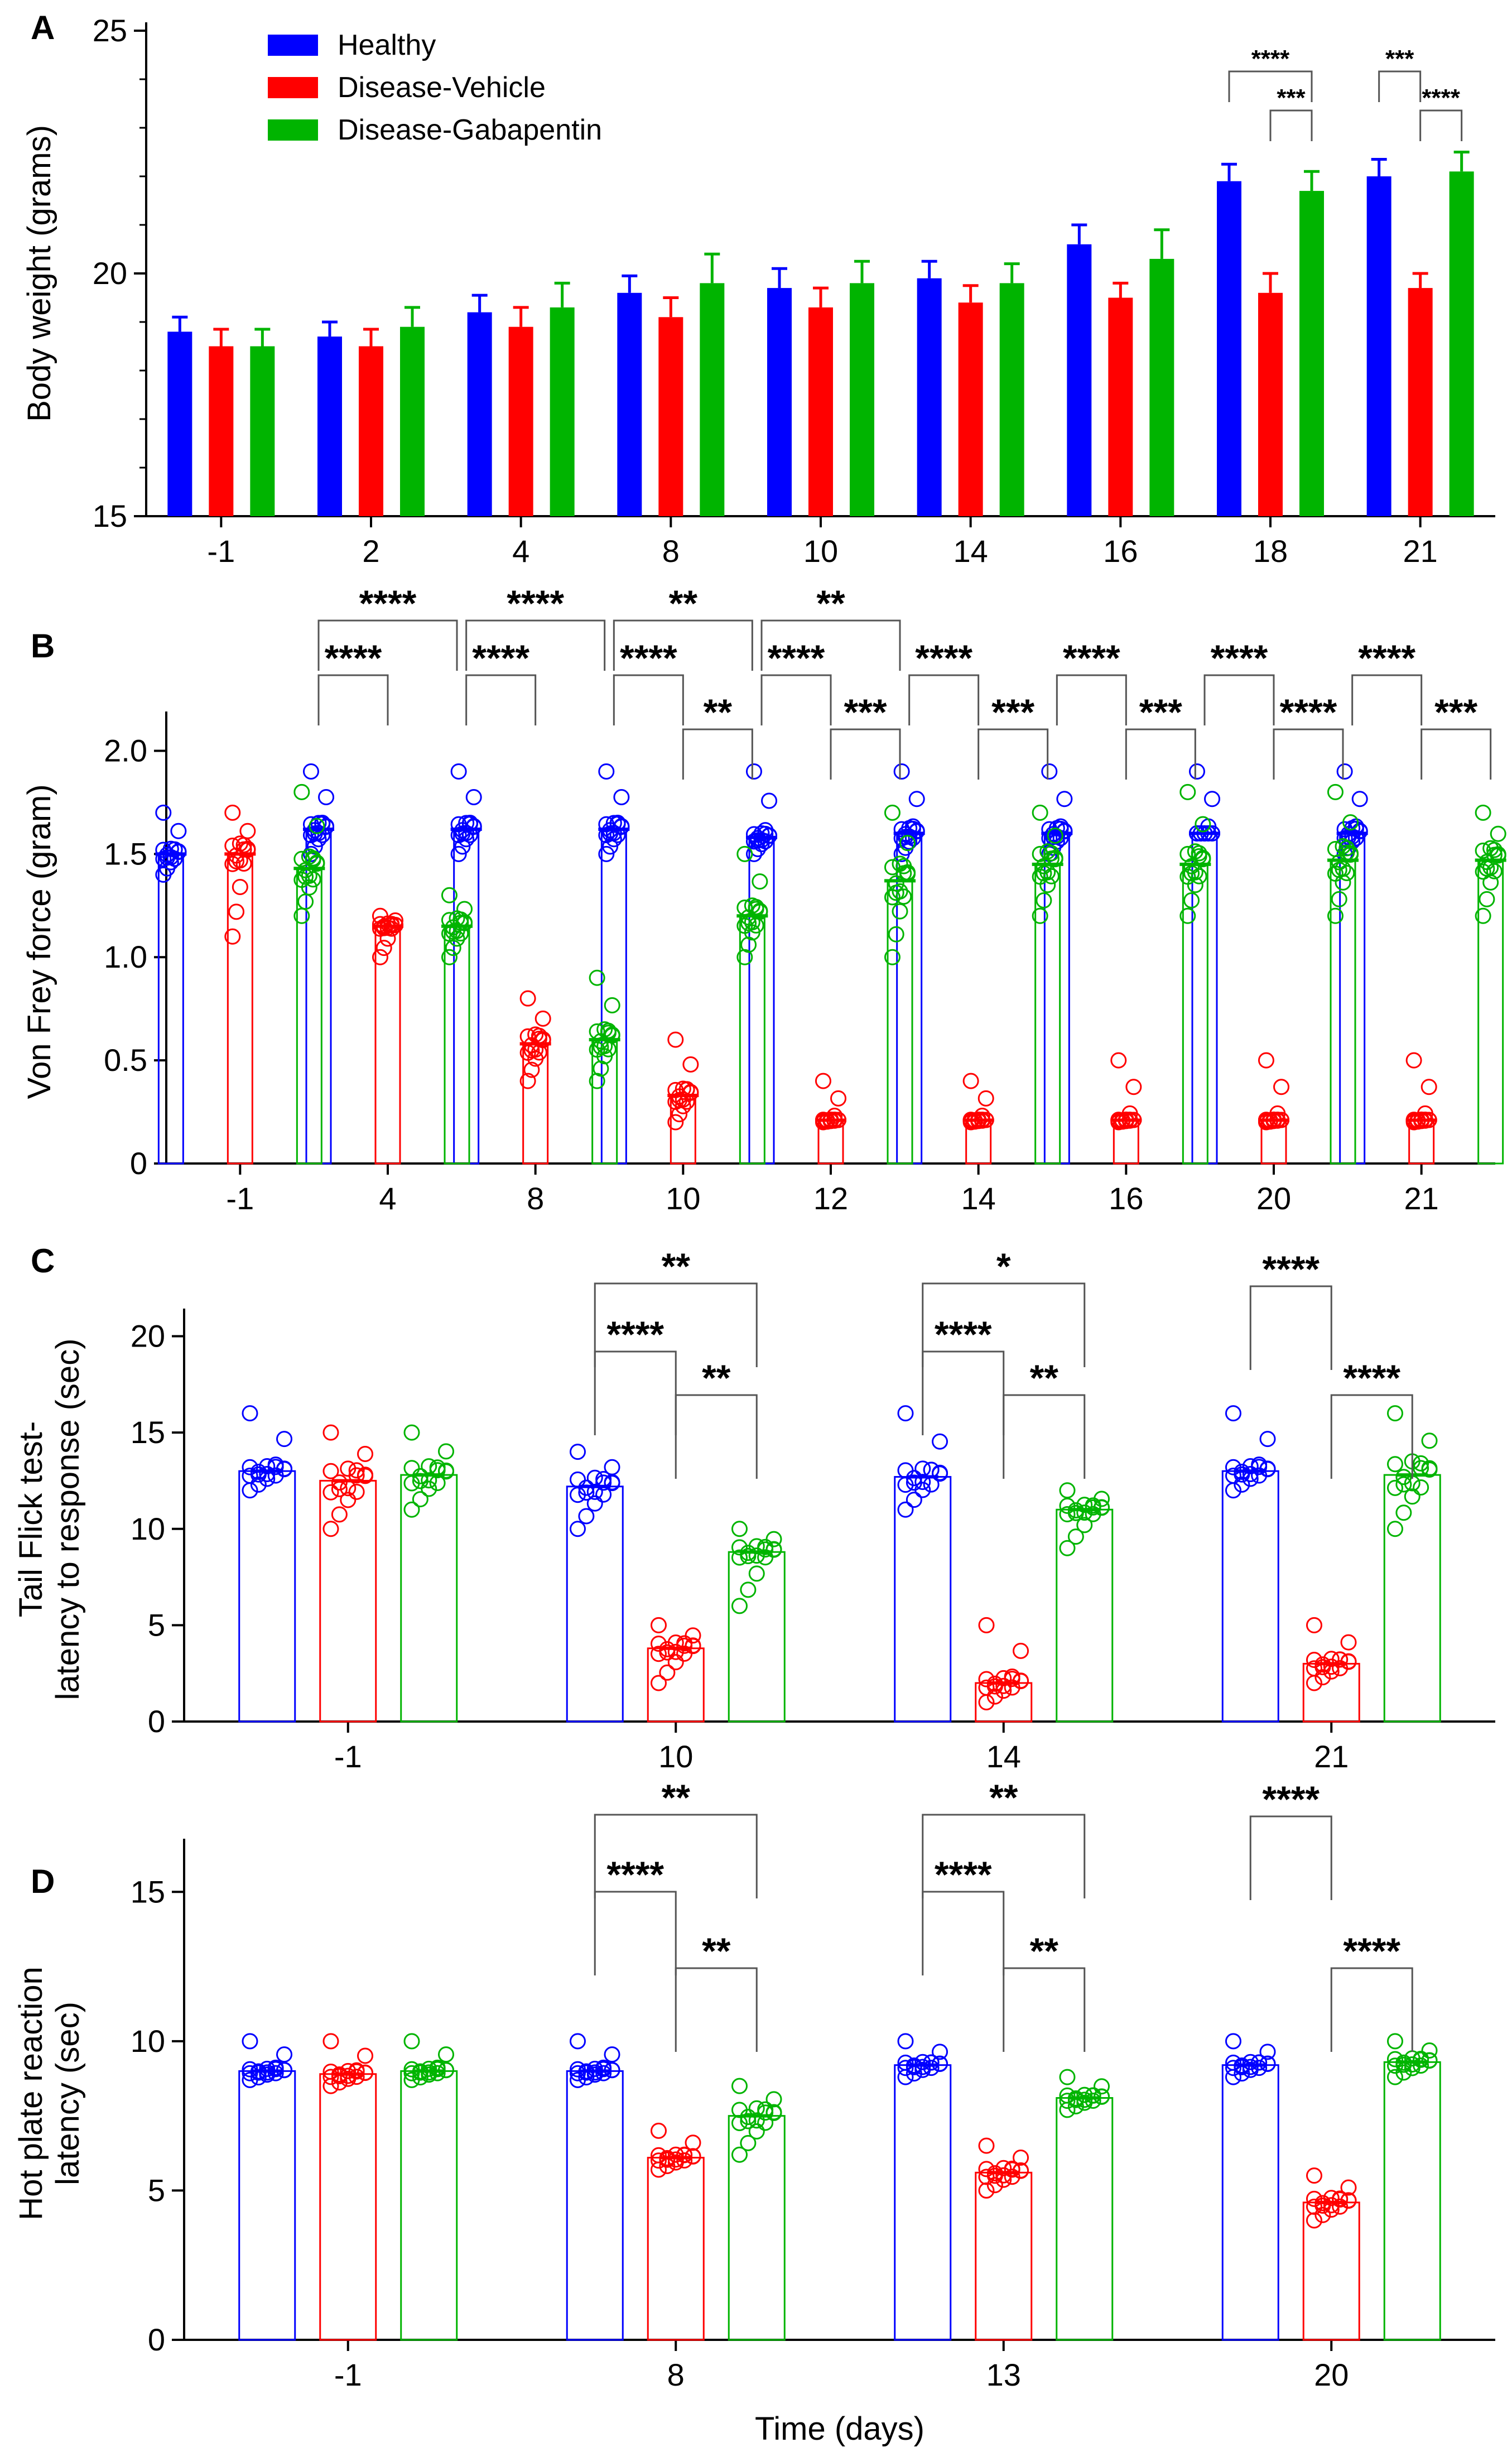 This screenshot has height=2452, width=1512. I want to click on significance-label: ***, so click(865, 712).